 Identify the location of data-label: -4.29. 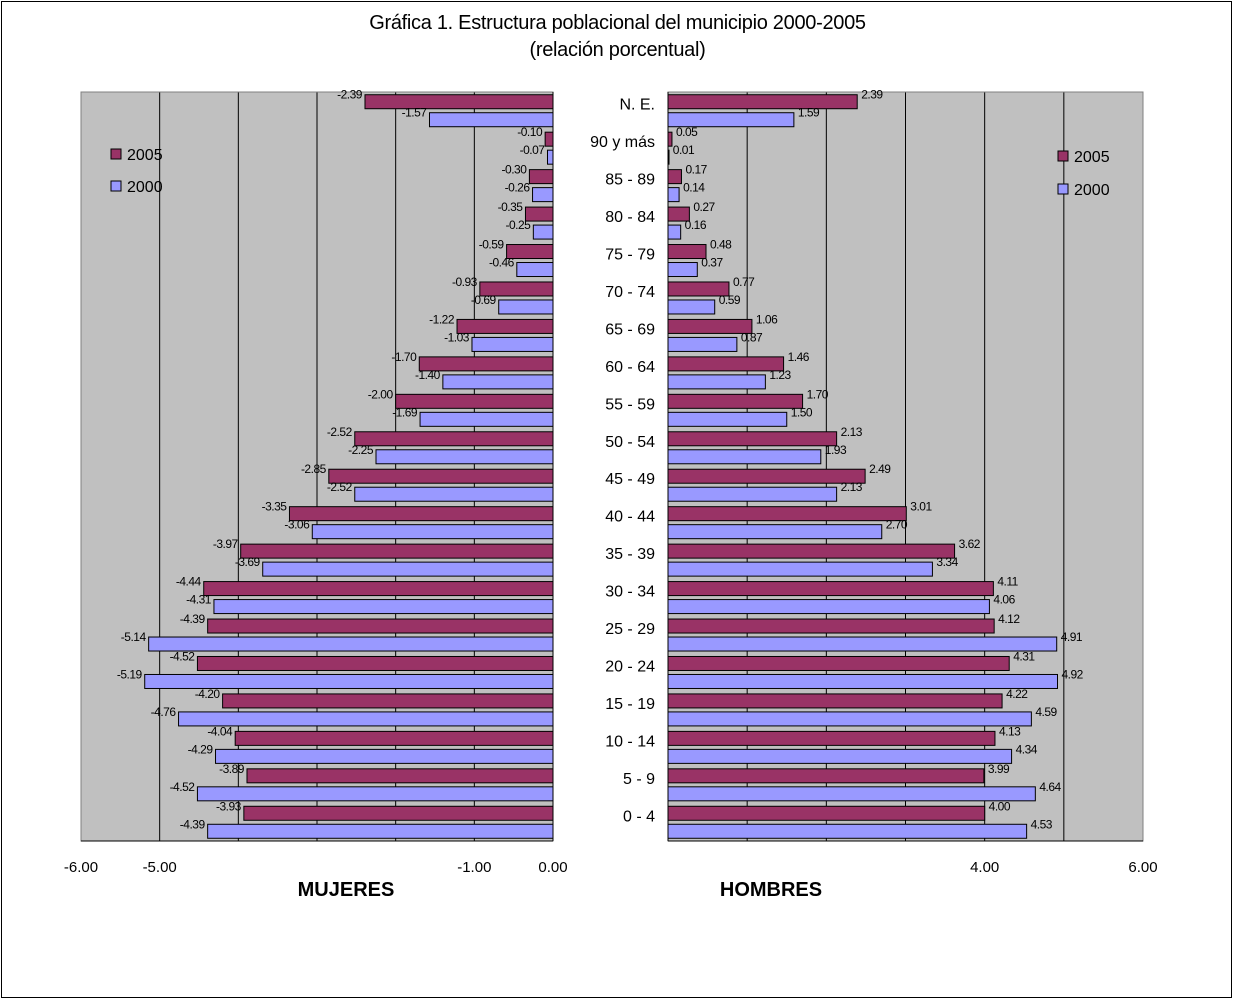
(201, 749).